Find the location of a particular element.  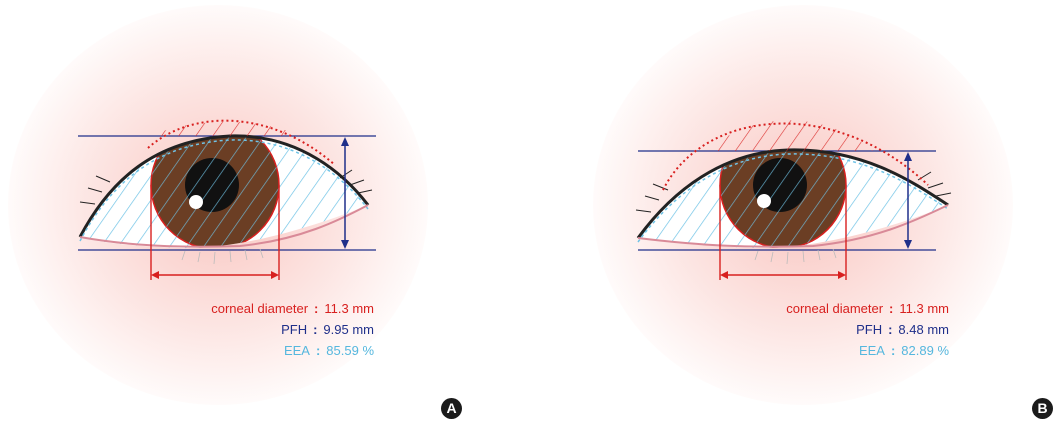

eea-row: EEA:82.89 % is located at coordinates (867, 350).